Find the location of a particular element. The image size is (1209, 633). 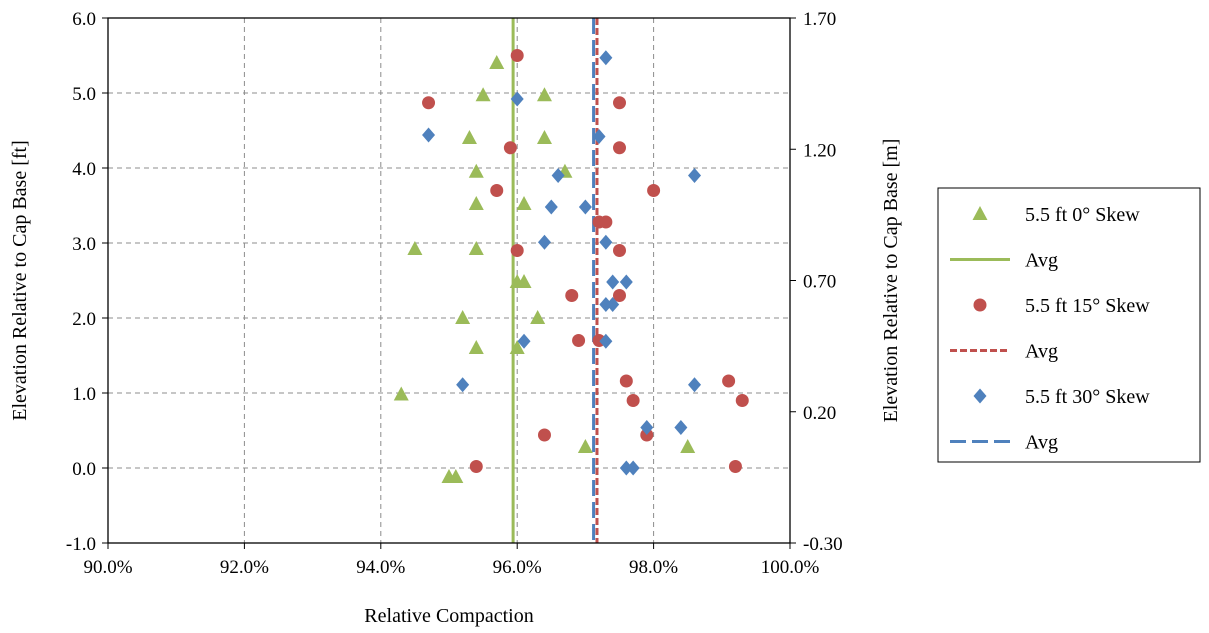

legend-label: 5.5 ft 0° Skew is located at coordinates (1082, 215).